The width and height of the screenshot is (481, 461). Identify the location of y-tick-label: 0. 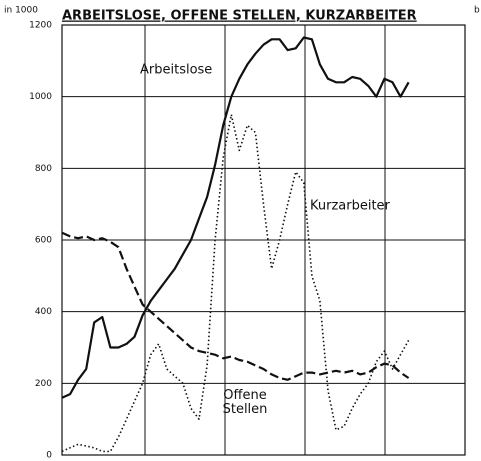
(49, 456).